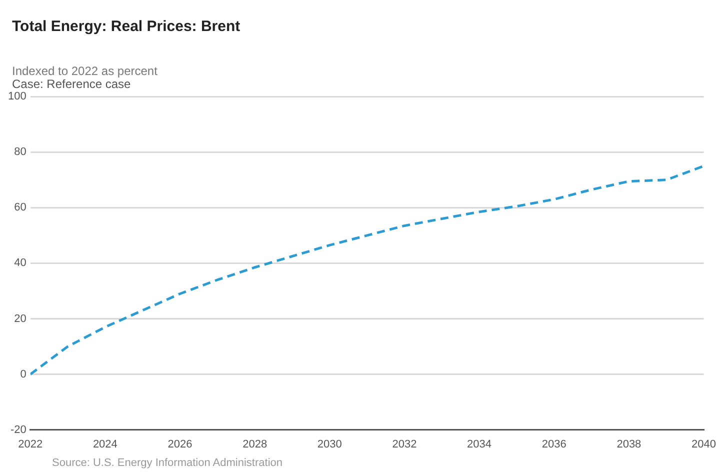 Image resolution: width=719 pixels, height=473 pixels. What do you see at coordinates (23, 374) in the screenshot?
I see `y-tick-label: 0` at bounding box center [23, 374].